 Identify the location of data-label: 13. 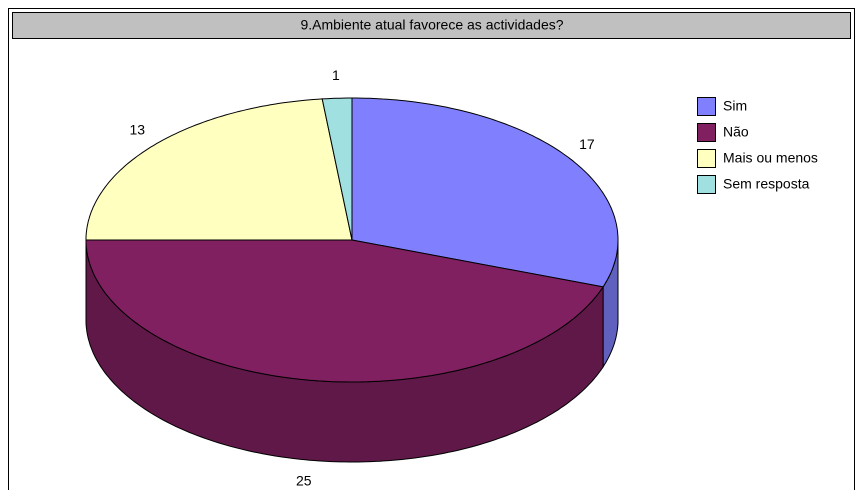
(137, 129).